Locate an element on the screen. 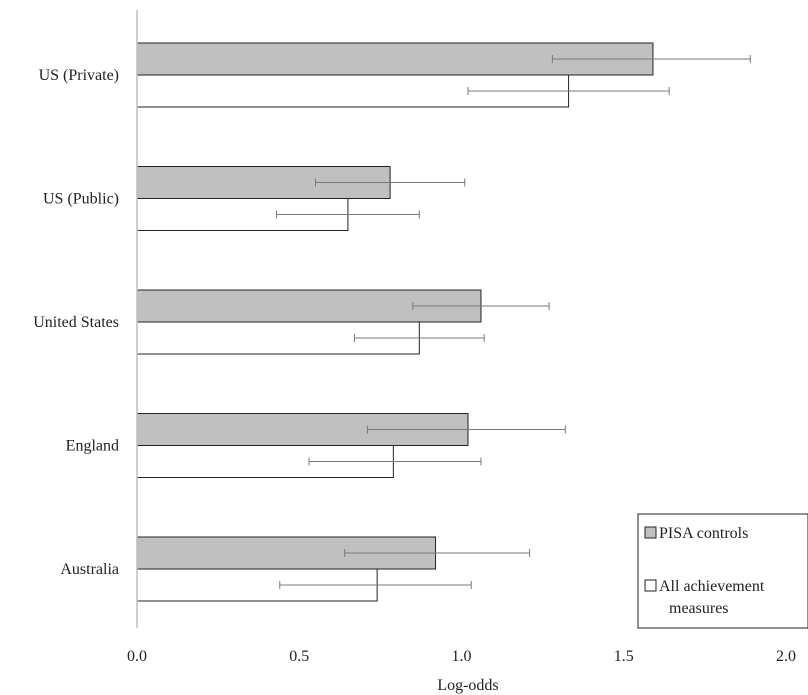  legend-swatch-all-achievement is located at coordinates (650, 585).